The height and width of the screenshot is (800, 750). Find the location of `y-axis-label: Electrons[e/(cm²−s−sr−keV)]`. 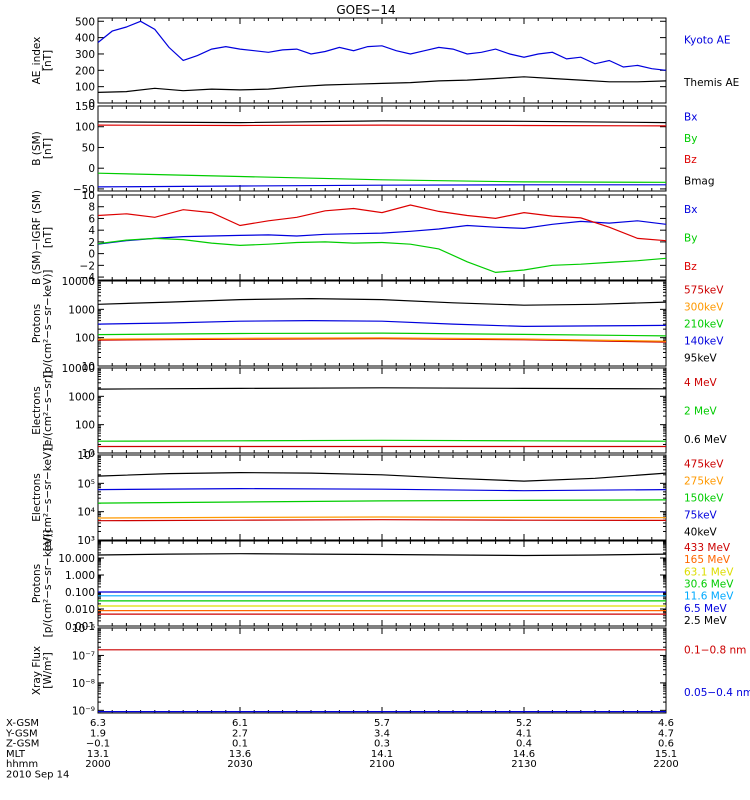

y-axis-label: Electrons[e/(cm²−s−sr−keV)] is located at coordinates (42, 498).